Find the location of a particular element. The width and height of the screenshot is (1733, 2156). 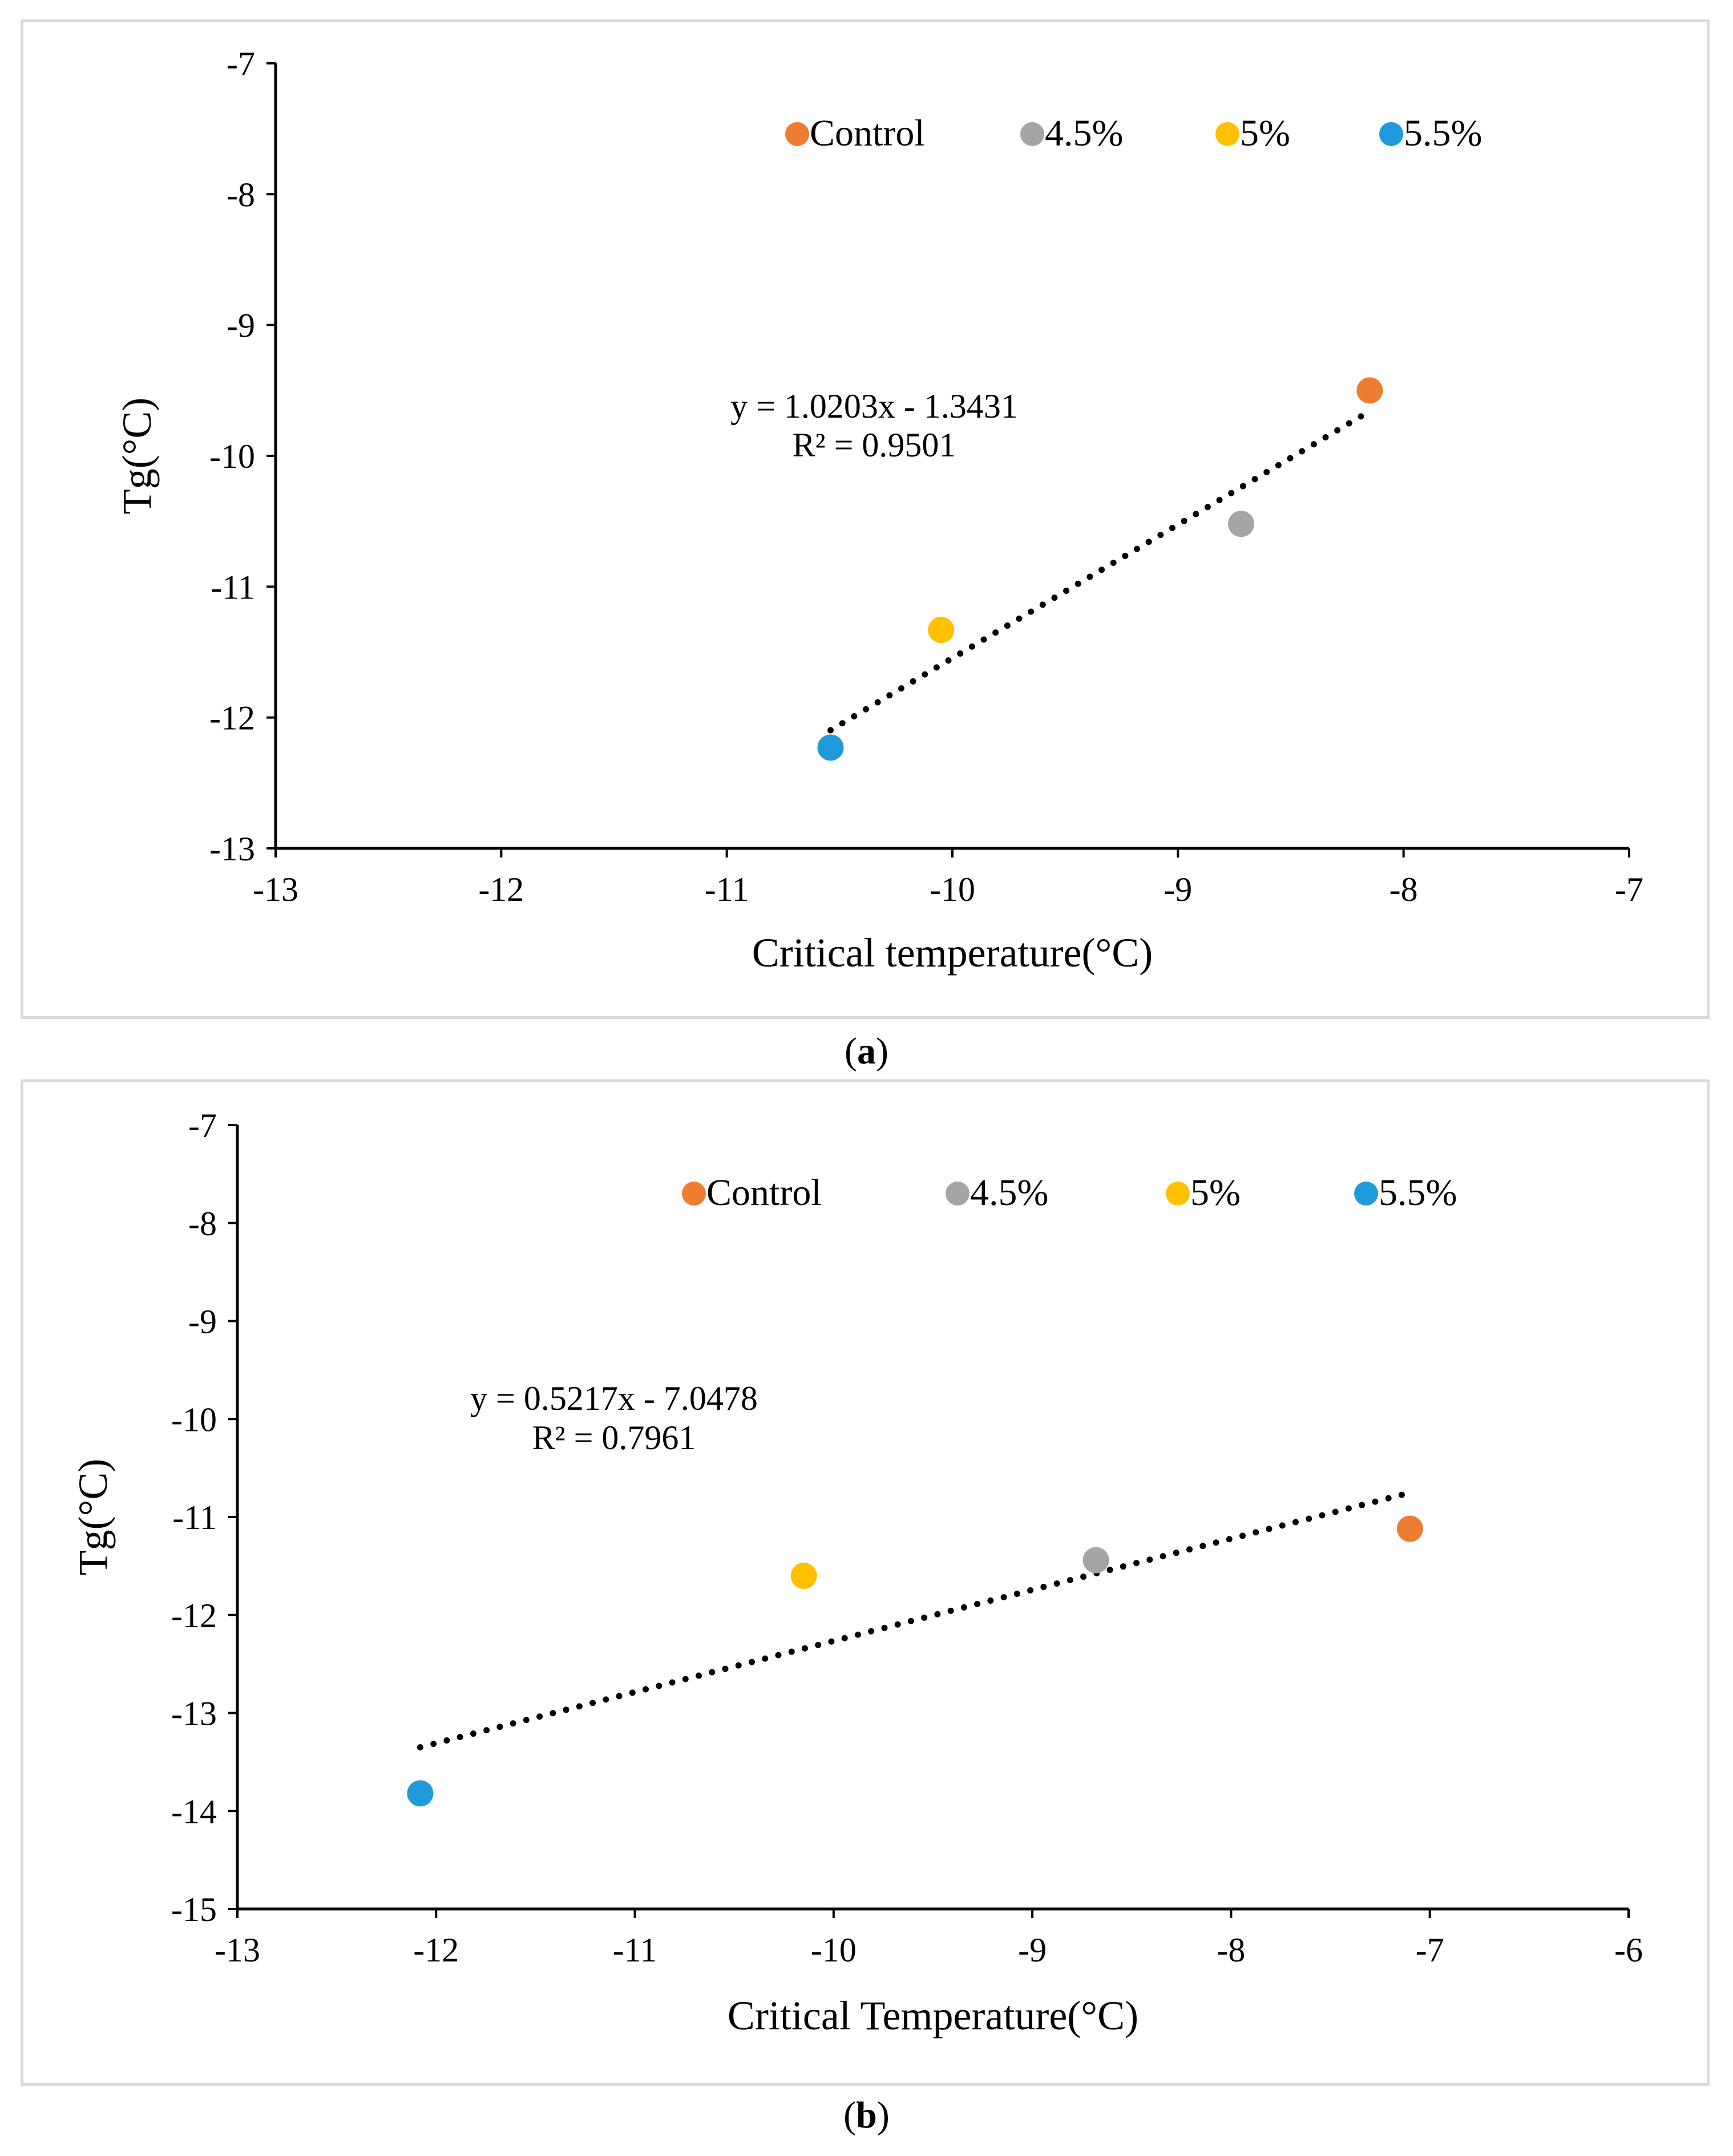

trendline-r2: R² = 0.9501 is located at coordinates (875, 445).